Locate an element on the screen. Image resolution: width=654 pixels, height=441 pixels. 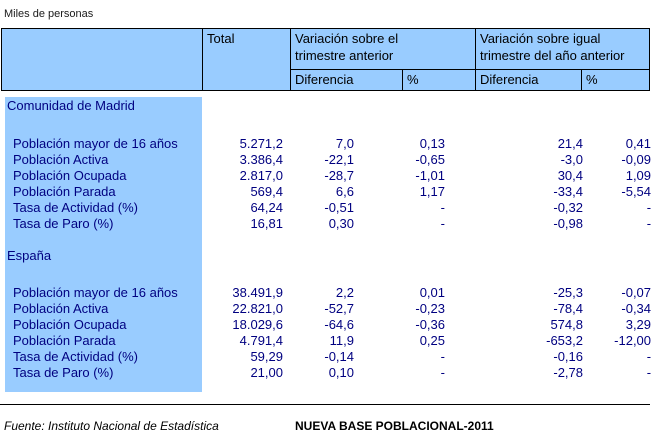
cell-diff-prev-year: -0,16 is located at coordinates (568, 356).